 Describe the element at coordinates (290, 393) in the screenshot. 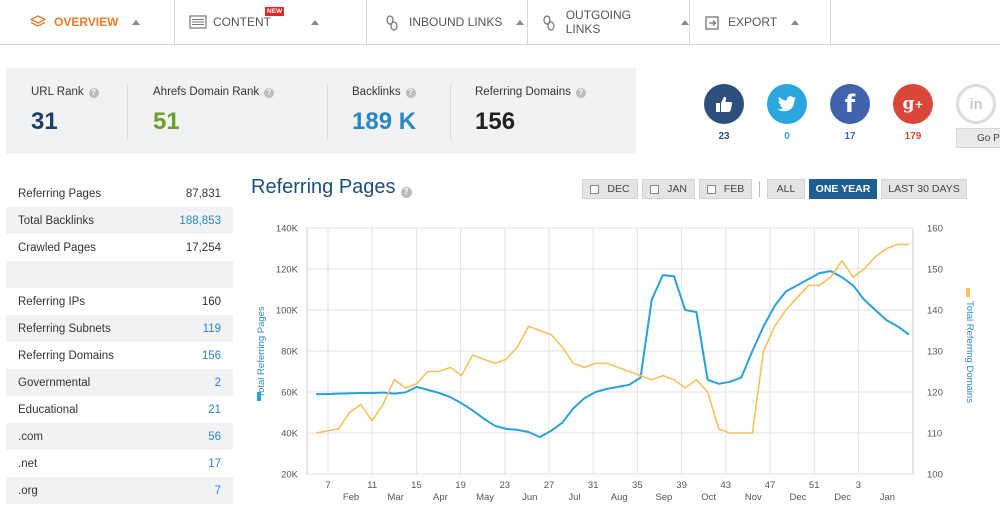

I see `y-tick-left: 60K` at that location.